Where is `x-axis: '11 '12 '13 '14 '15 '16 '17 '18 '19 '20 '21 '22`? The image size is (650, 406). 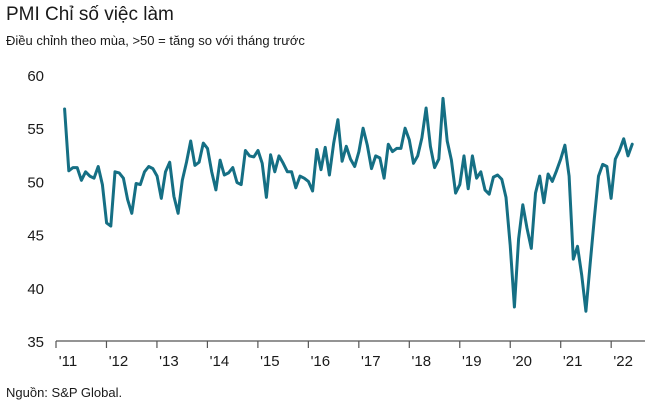
x-axis: '11 '12 '13 '14 '15 '16 '17 '18 '19 '20 '21 '22 is located at coordinates (344, 355).